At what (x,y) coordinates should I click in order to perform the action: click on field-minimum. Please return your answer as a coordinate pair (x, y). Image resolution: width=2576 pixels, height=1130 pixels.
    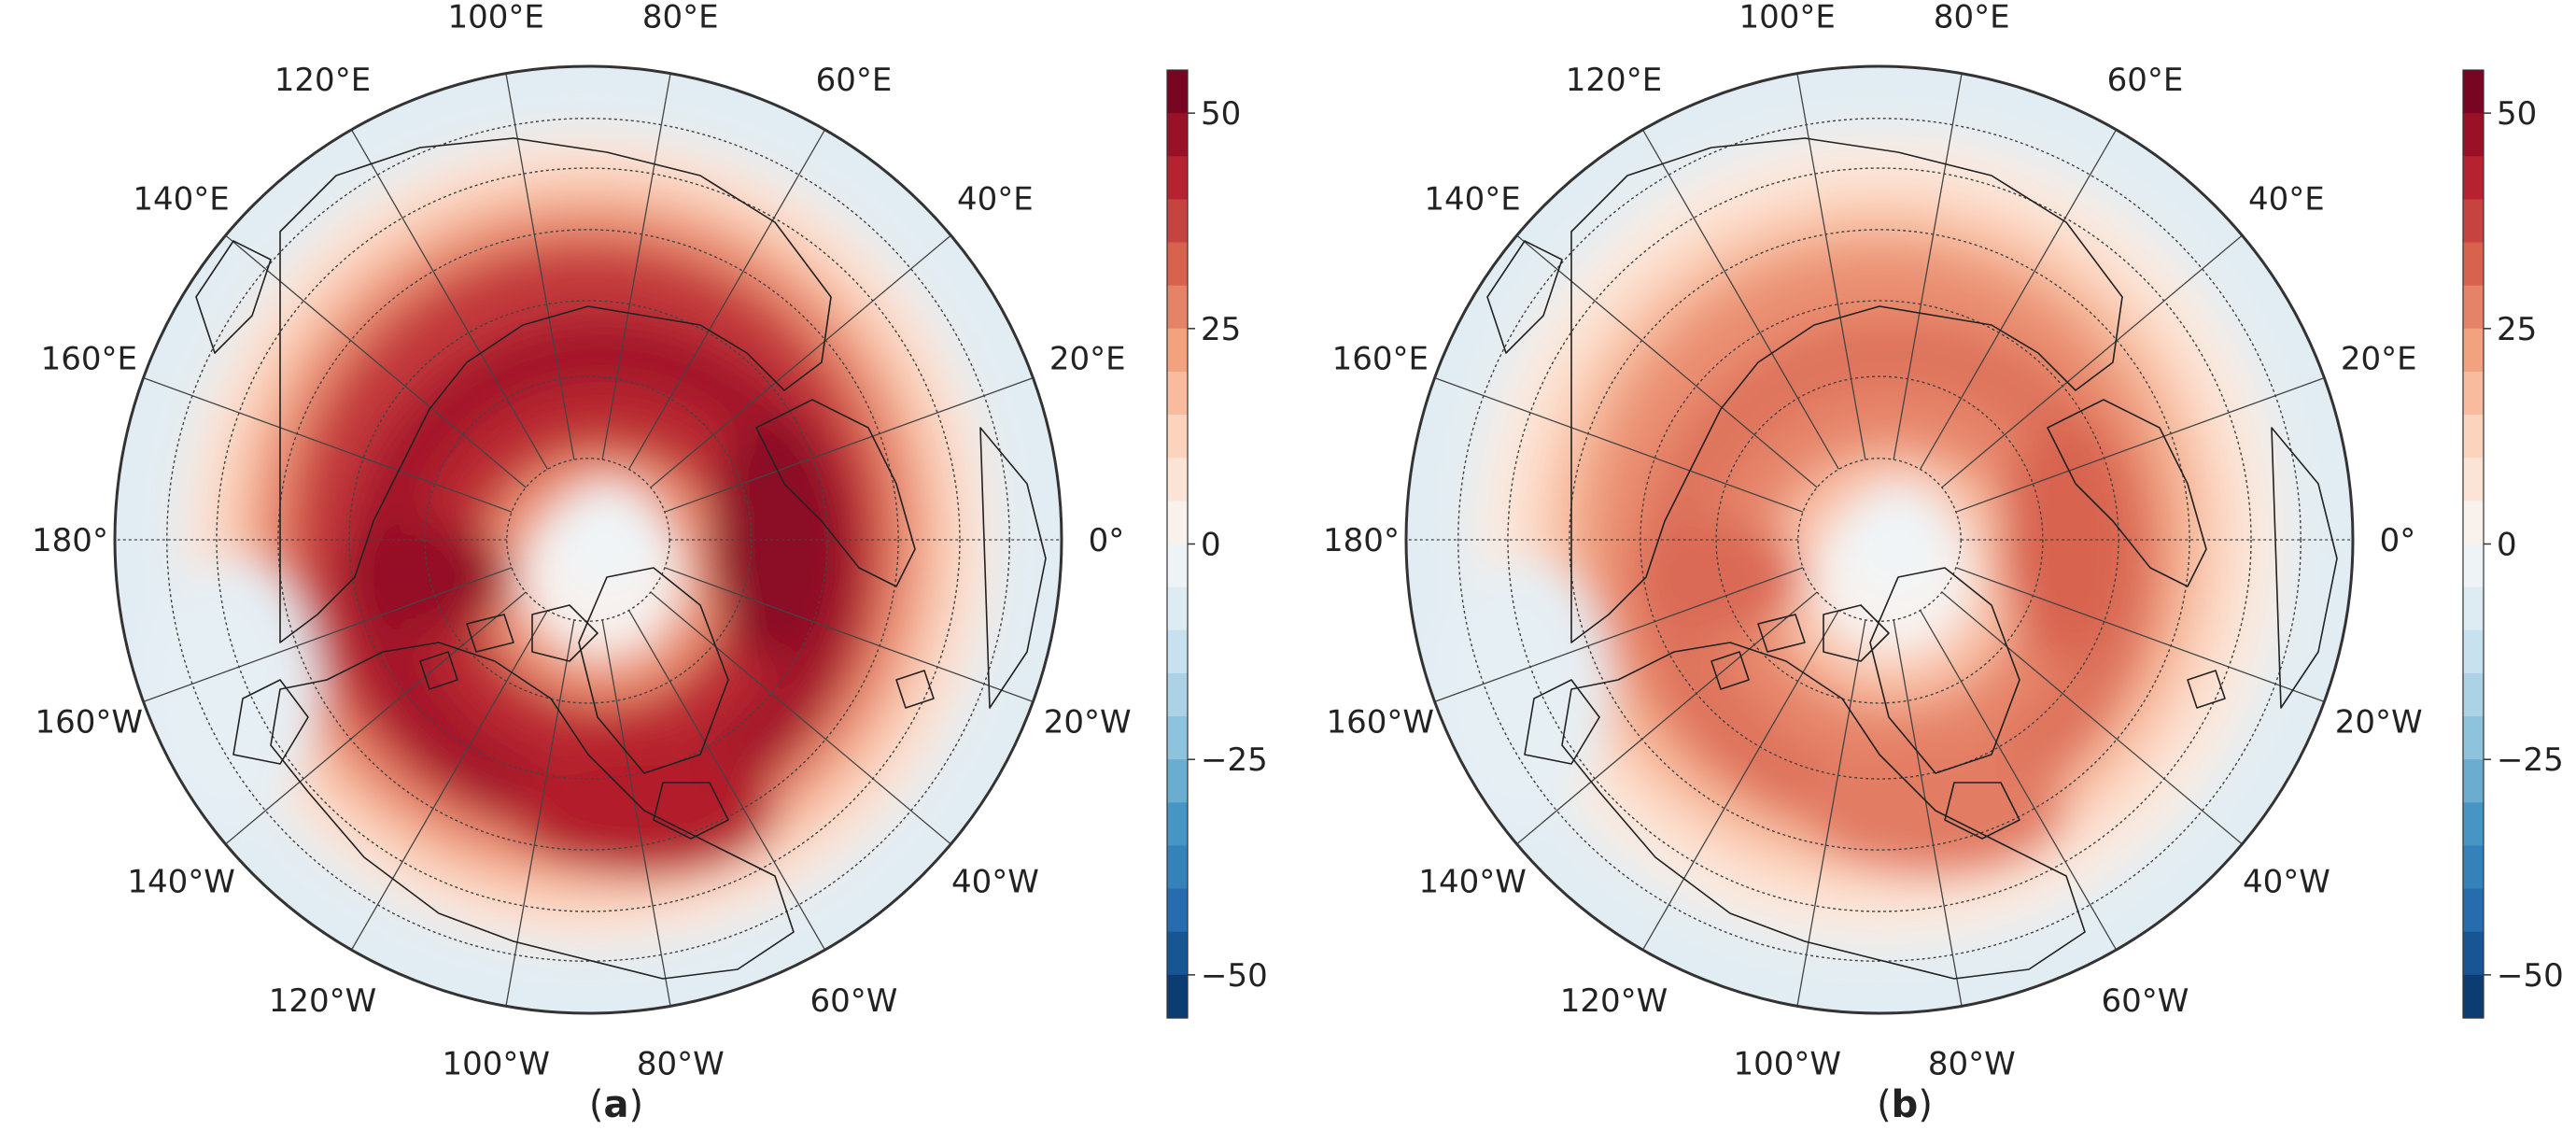
    Looking at the image, I should click on (1525, 689).